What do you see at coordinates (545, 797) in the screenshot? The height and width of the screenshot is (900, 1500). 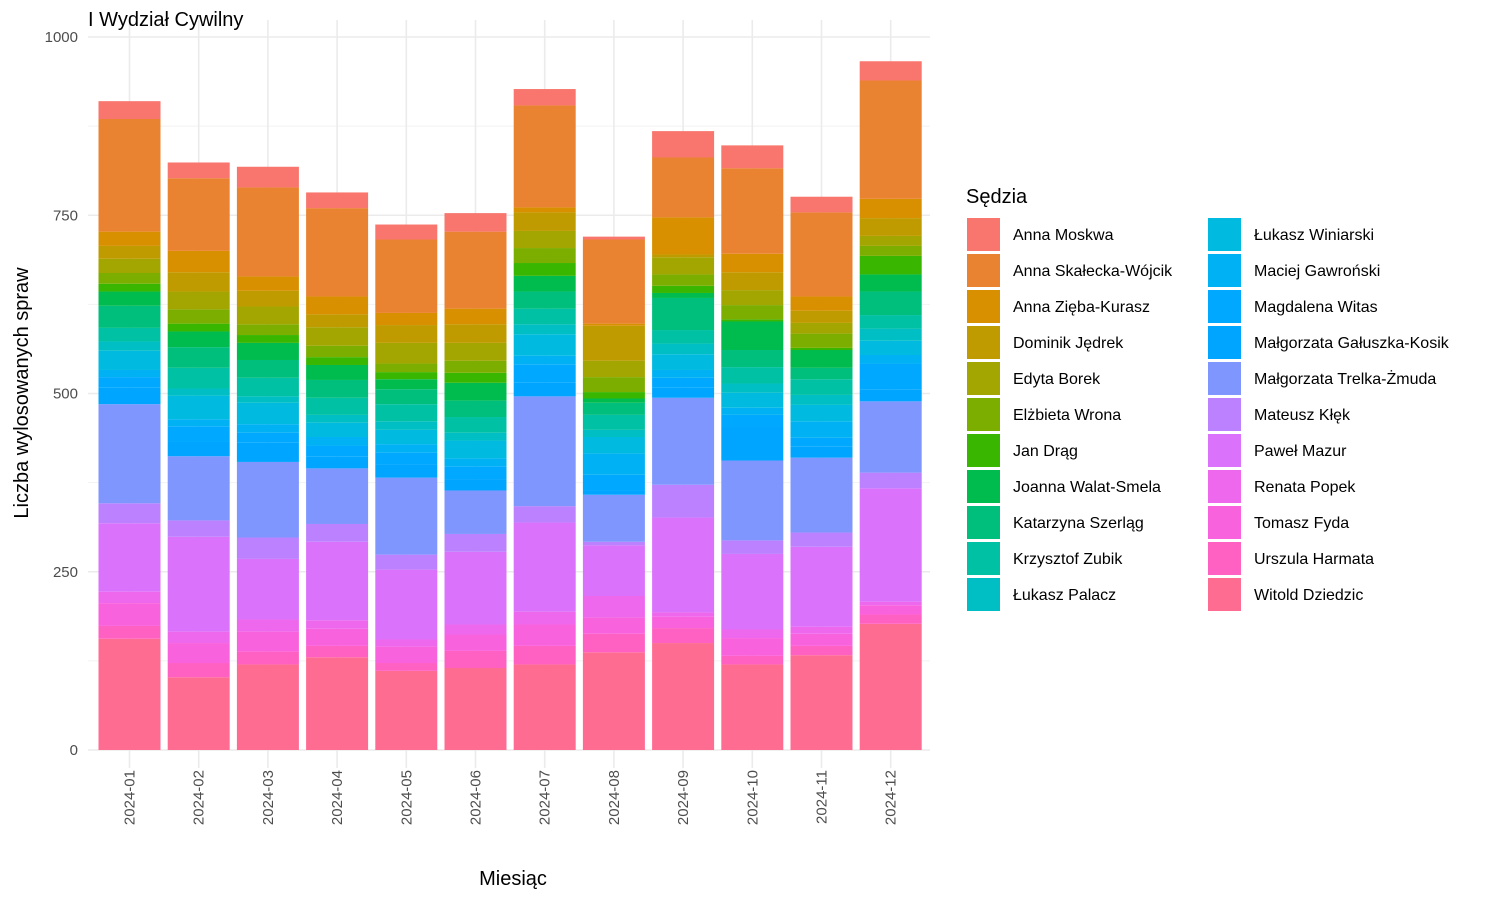 I see `x-tick-label: 2024-07` at bounding box center [545, 797].